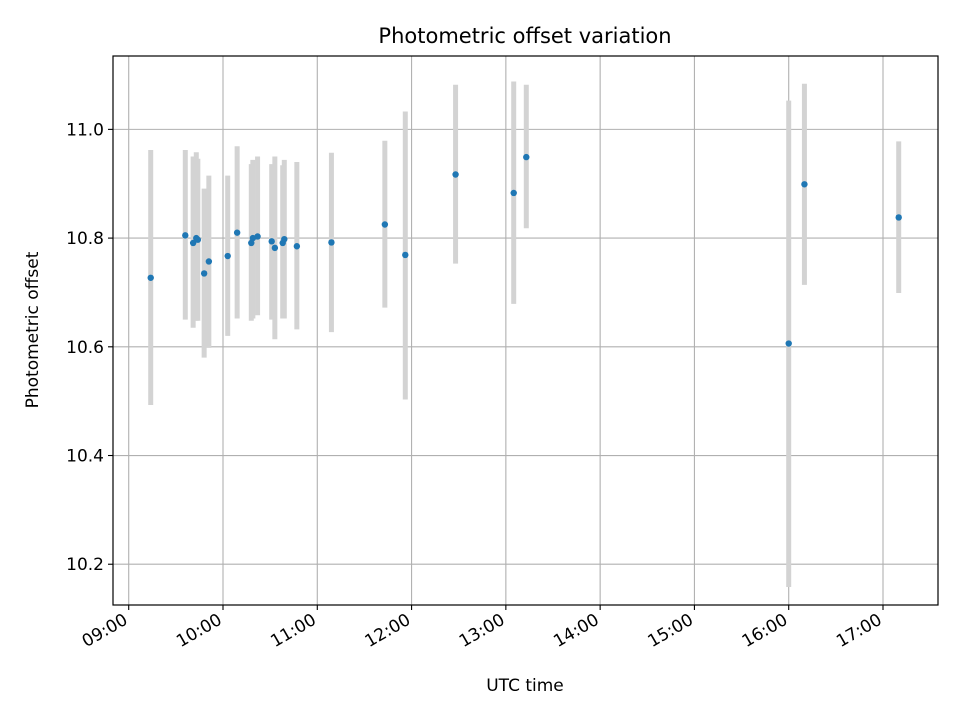 The height and width of the screenshot is (720, 960). I want to click on y-axis-ticks: 10.2 10.4 10.6 10.8 11.0, so click(89, 347).